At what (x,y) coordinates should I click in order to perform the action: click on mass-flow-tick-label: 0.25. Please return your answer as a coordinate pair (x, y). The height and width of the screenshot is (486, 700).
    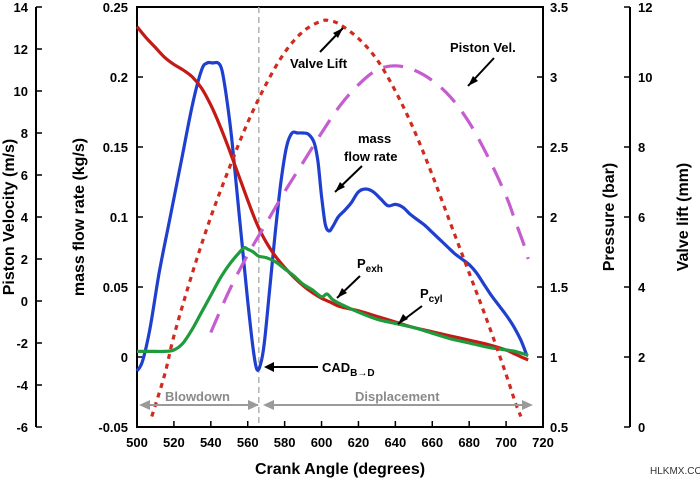
    Looking at the image, I should click on (115, 7).